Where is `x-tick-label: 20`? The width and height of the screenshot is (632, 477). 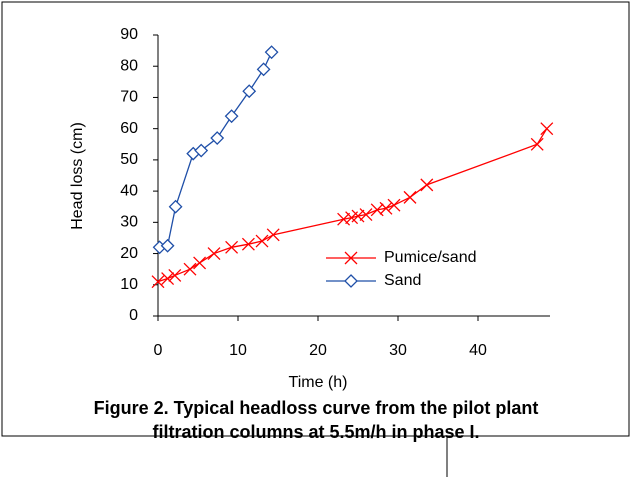 x-tick-label: 20 is located at coordinates (318, 350).